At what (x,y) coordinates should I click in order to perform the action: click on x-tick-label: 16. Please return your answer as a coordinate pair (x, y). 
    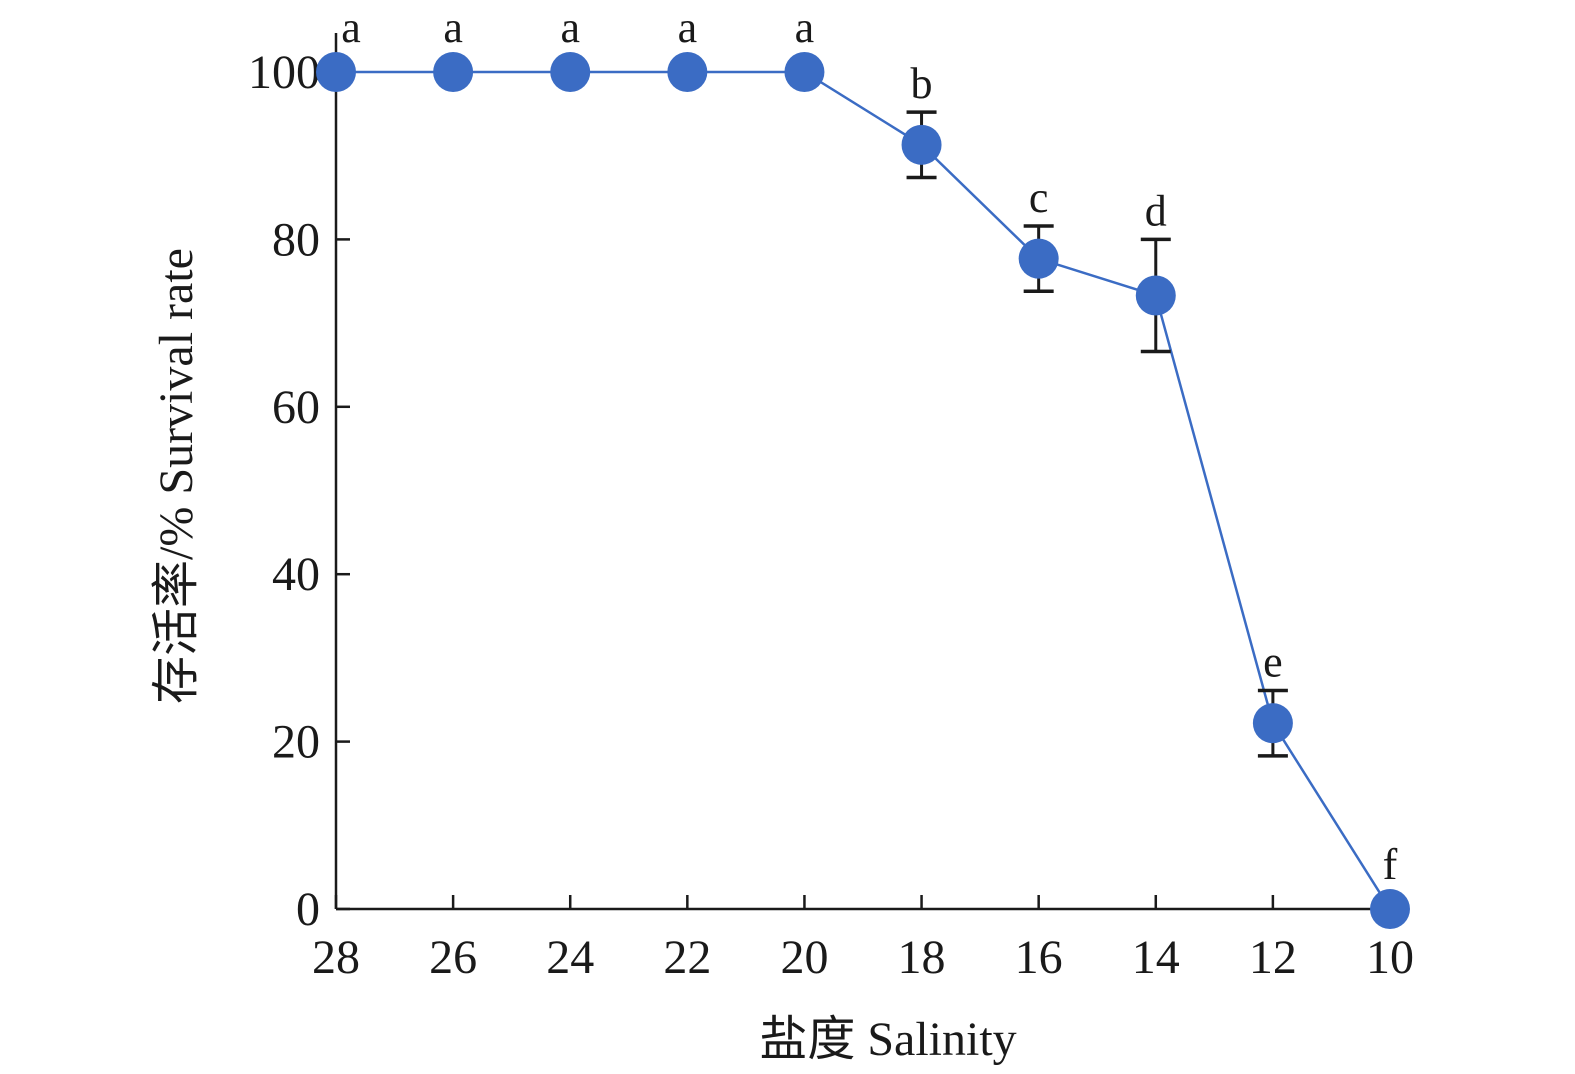
    Looking at the image, I should click on (1039, 957).